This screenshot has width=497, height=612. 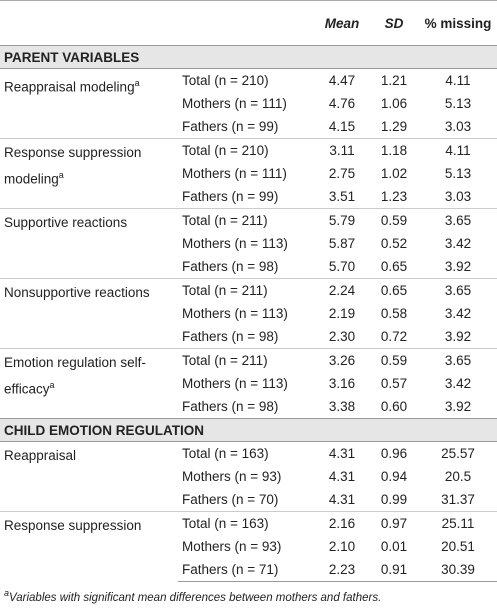 What do you see at coordinates (230, 406) in the screenshot?
I see `group-cell: Fathers (n = 98)` at bounding box center [230, 406].